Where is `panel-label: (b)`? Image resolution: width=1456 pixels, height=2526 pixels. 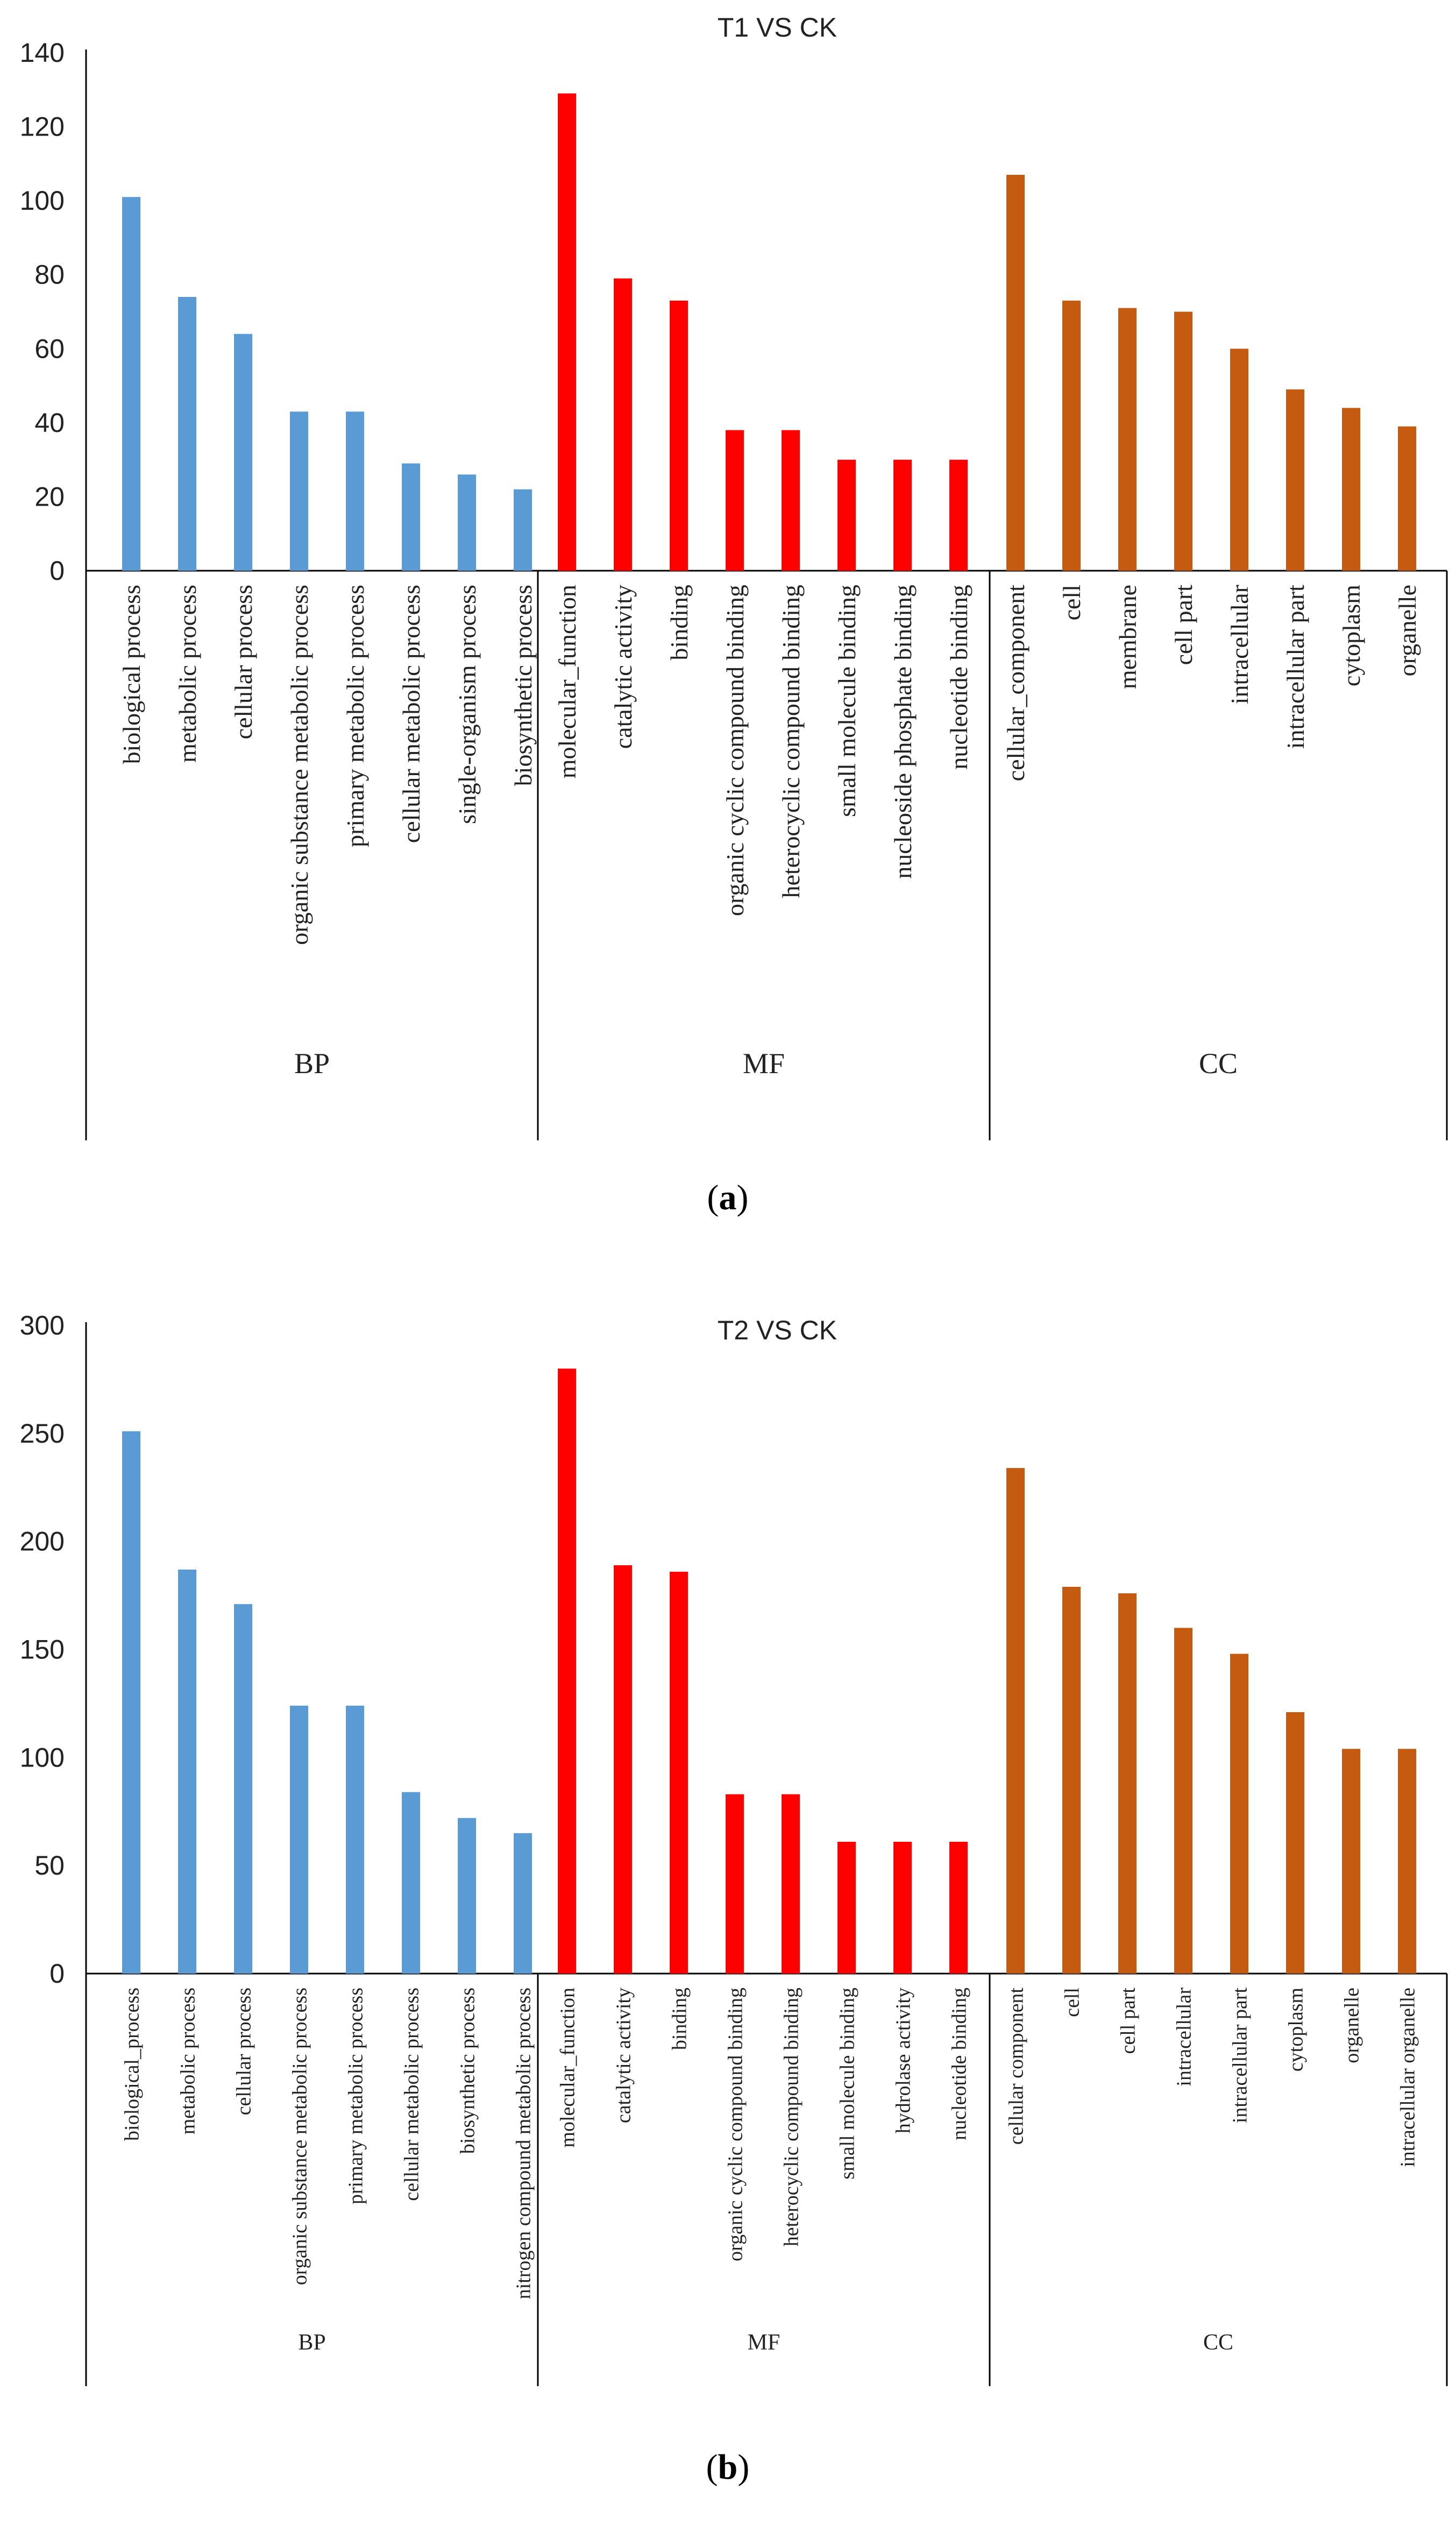
panel-label: (b) is located at coordinates (728, 2467).